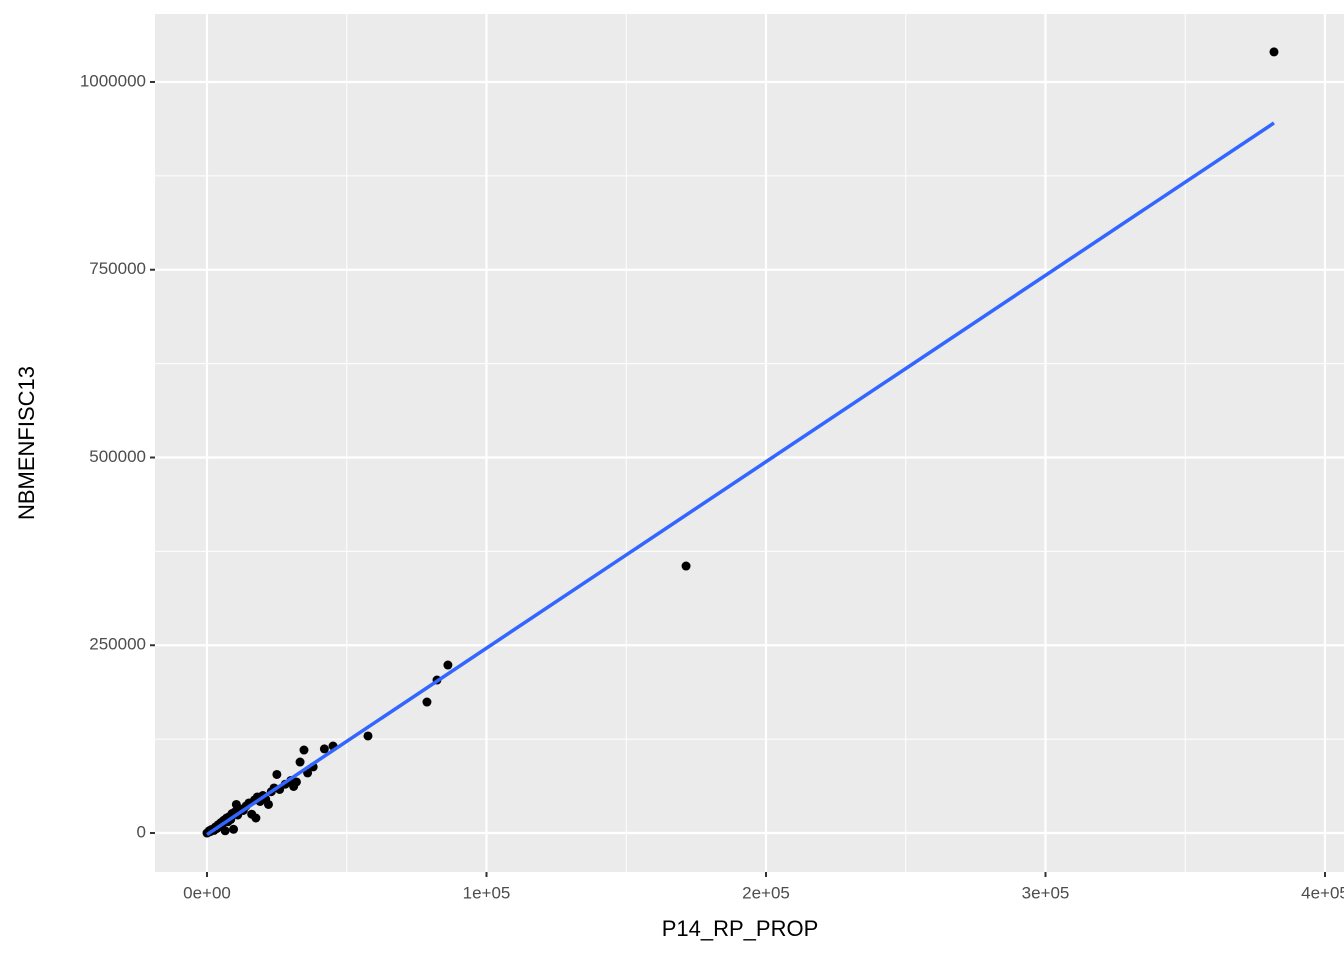 The height and width of the screenshot is (960, 1344). I want to click on x-tick-label: 1e+05, so click(487, 892).